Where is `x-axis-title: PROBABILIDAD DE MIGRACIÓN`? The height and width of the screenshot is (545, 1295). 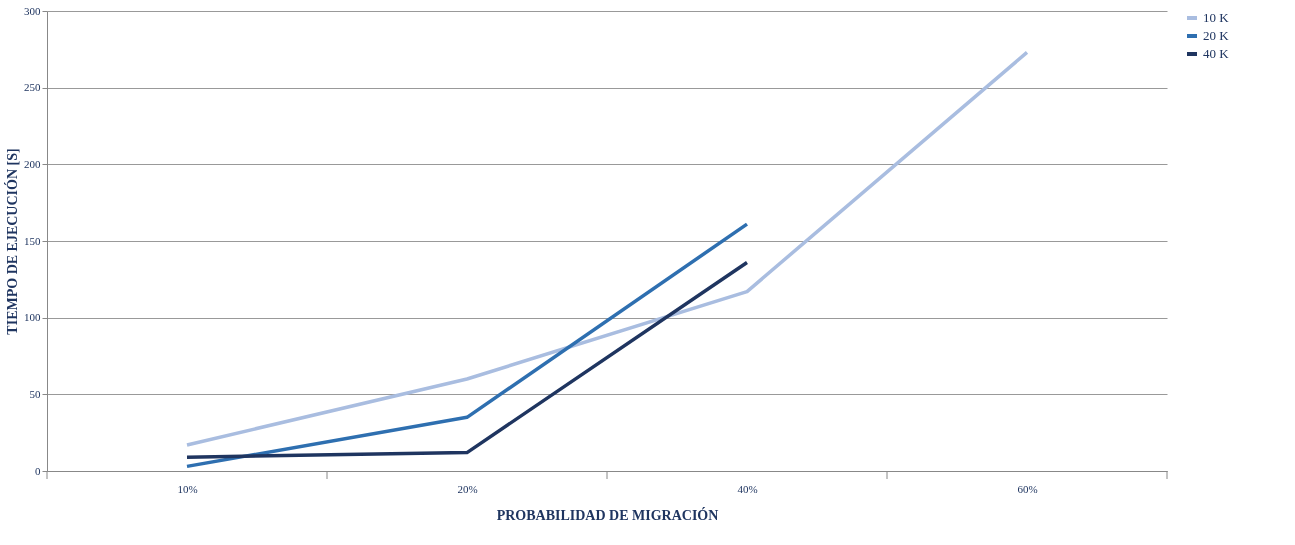
x-axis-title: PROBABILIDAD DE MIGRACIÓN is located at coordinates (607, 514).